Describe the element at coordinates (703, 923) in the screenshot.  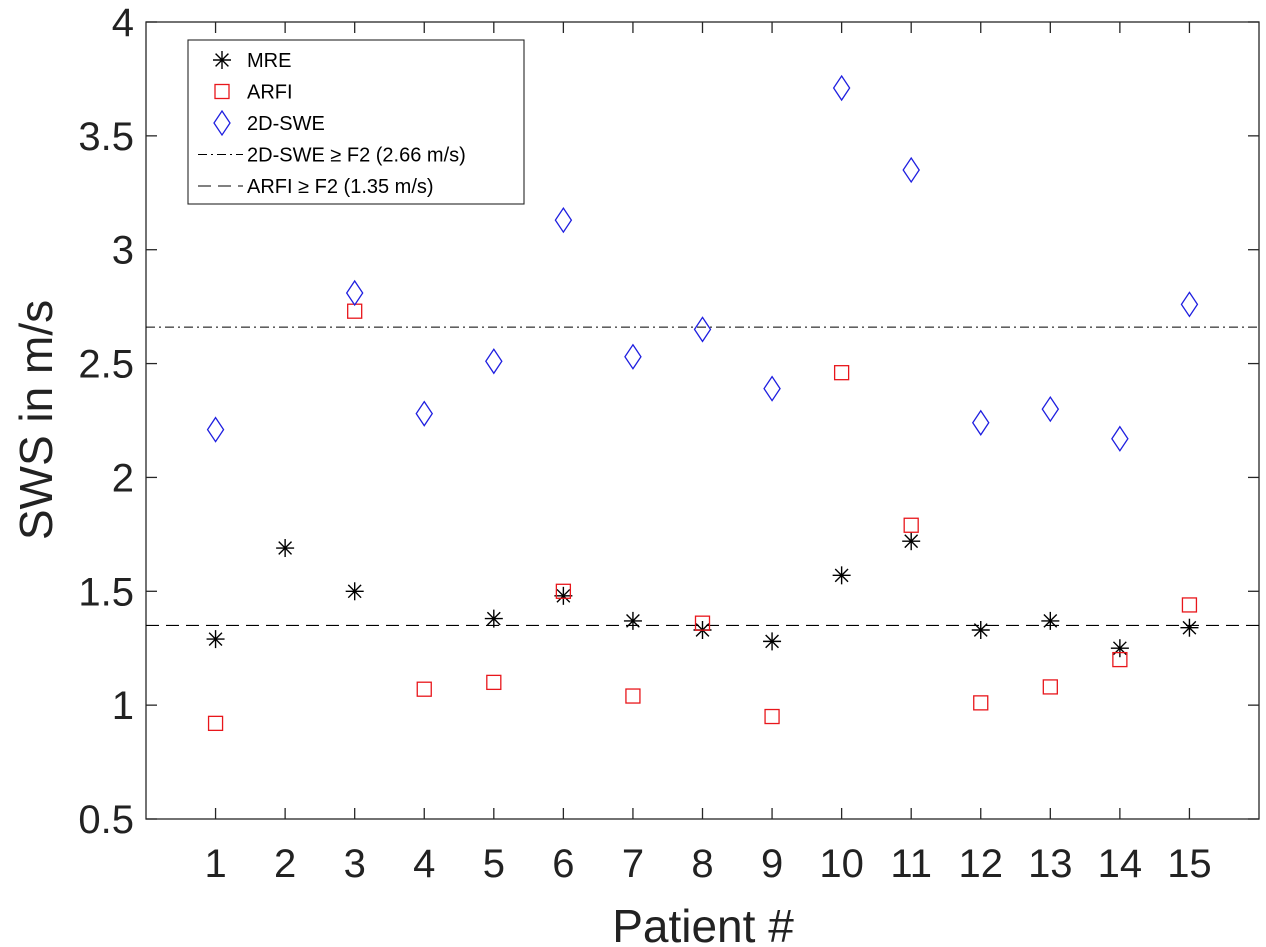
I see `x-axis-label: Patient #` at that location.